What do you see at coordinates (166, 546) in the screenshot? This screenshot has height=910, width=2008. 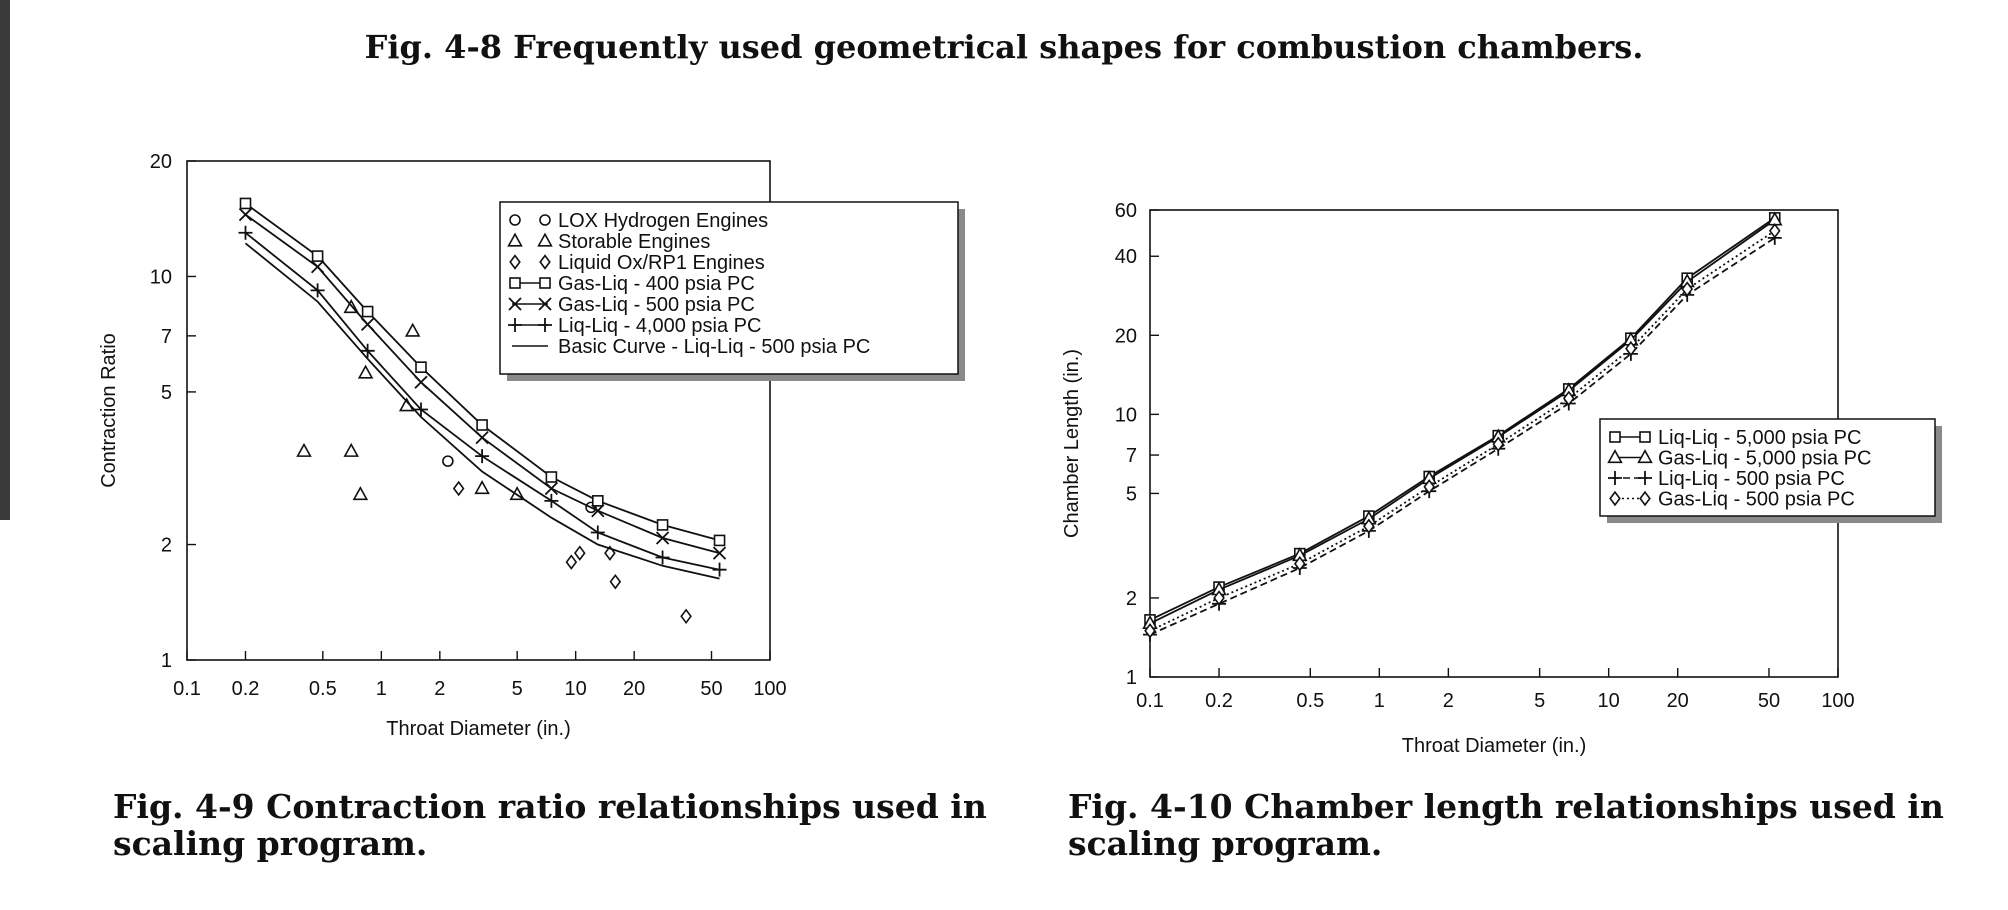 I see `y-tick-label: 2` at bounding box center [166, 546].